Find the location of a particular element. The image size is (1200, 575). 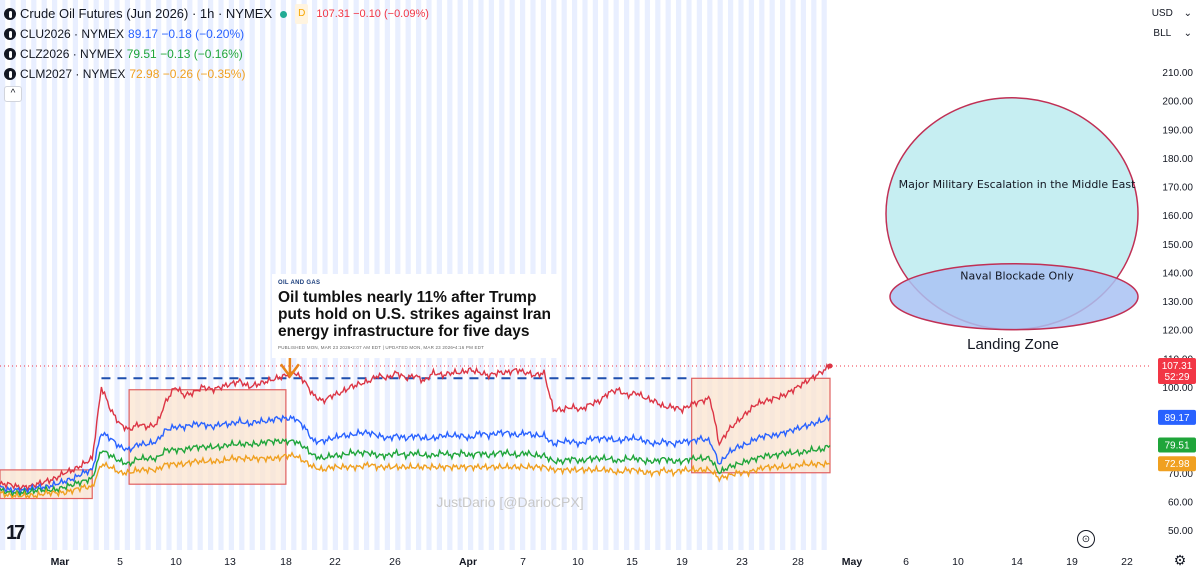

x-tick-label: Apr is located at coordinates (468, 562).